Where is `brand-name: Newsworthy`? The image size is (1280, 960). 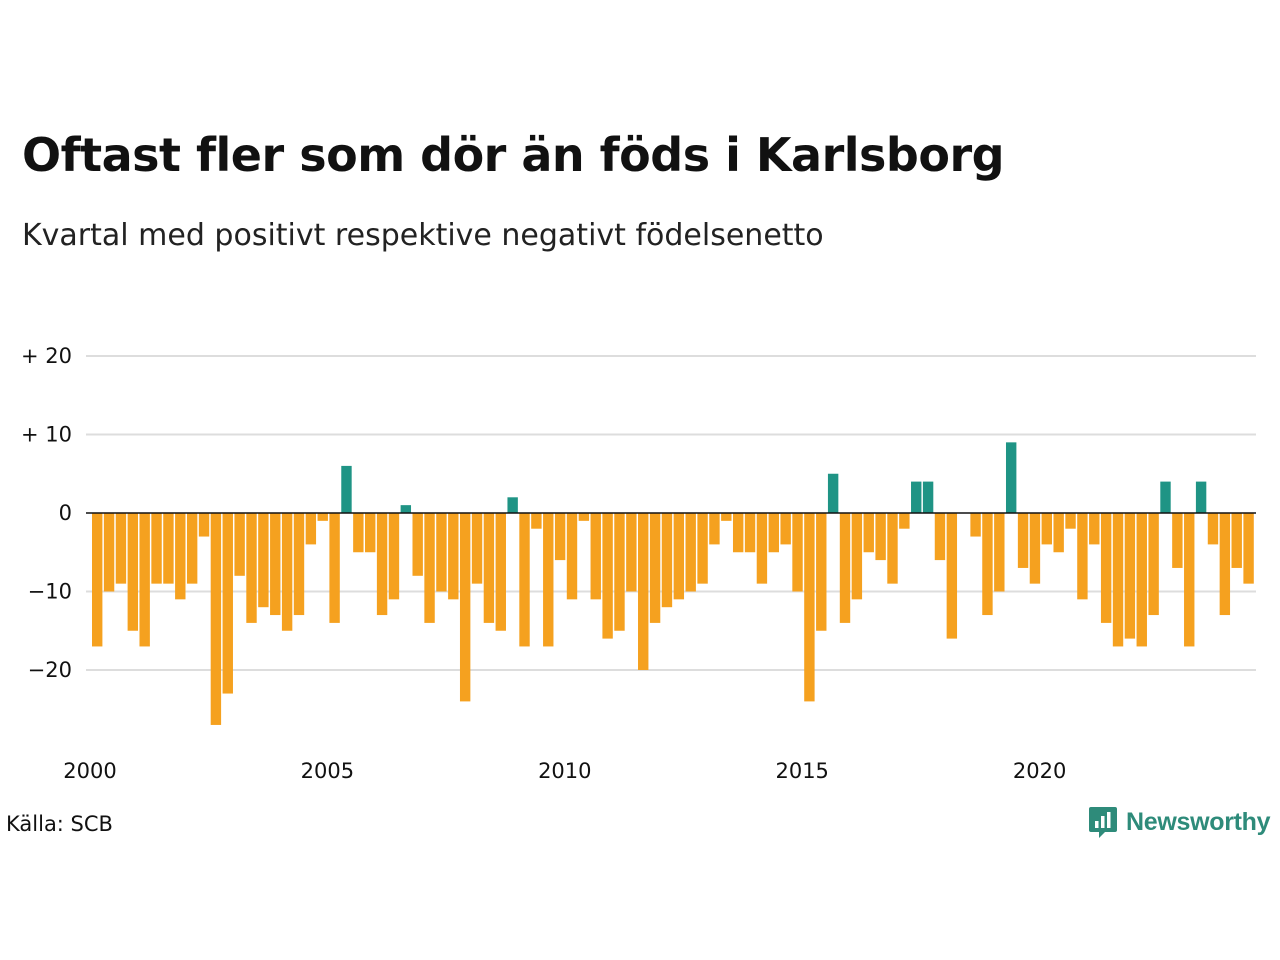
brand-name: Newsworthy is located at coordinates (1198, 821).